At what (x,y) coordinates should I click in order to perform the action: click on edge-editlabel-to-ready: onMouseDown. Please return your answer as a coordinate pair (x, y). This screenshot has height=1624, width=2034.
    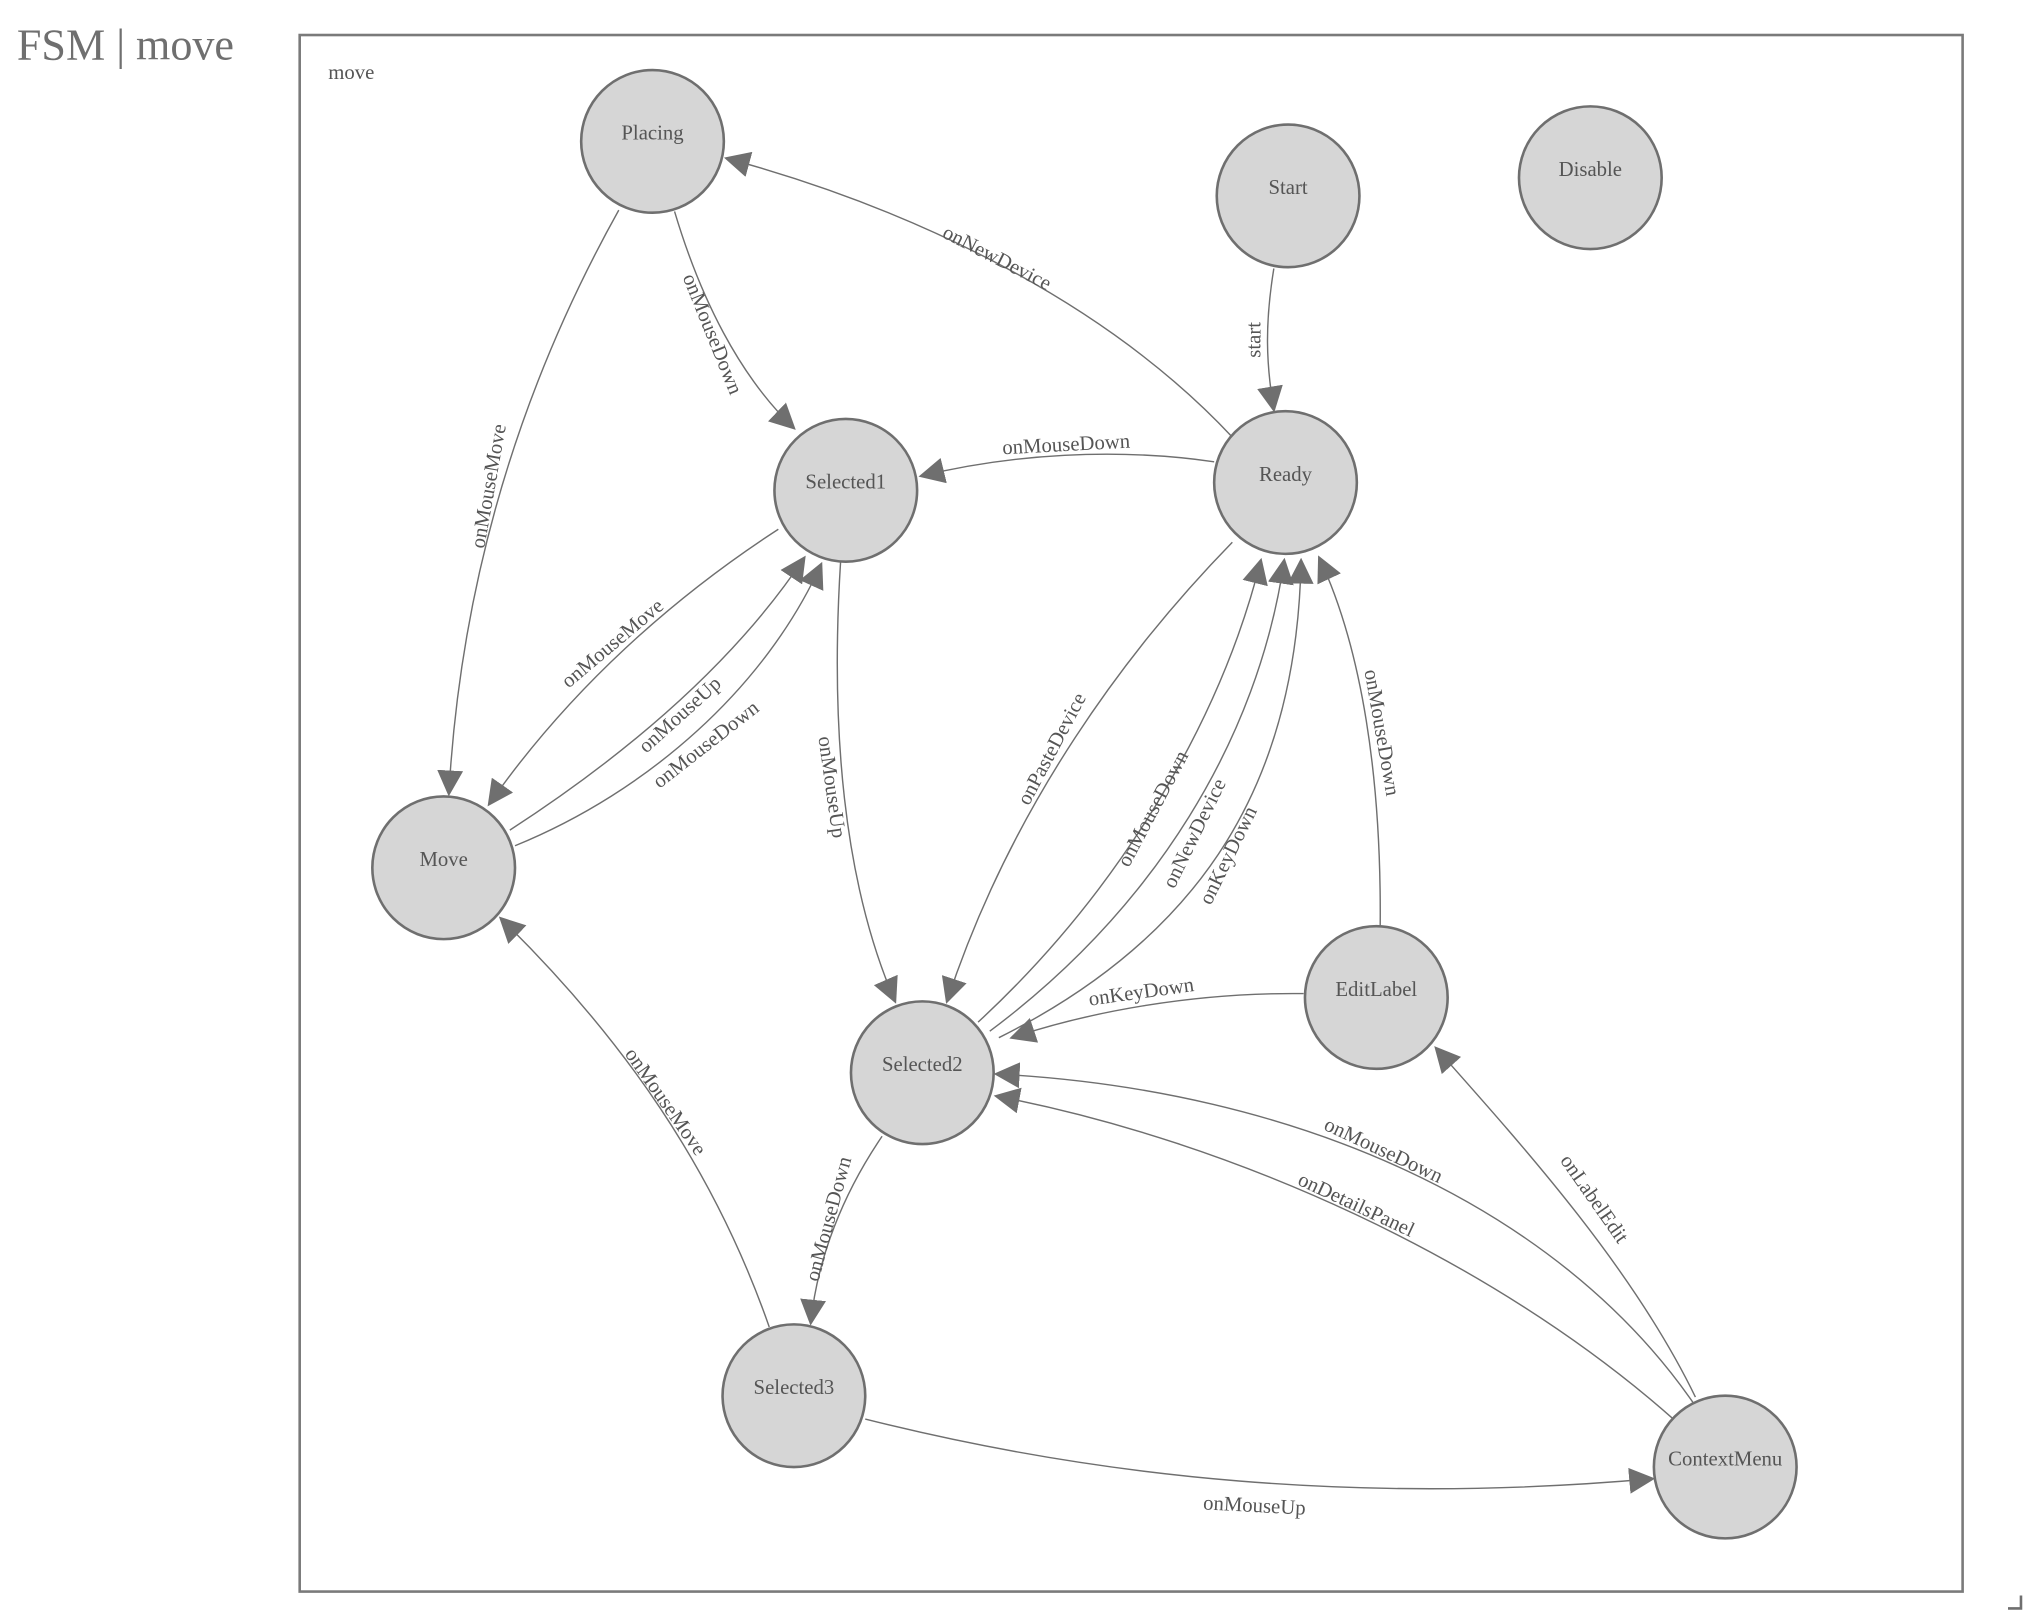
    Looking at the image, I should click on (1360, 741).